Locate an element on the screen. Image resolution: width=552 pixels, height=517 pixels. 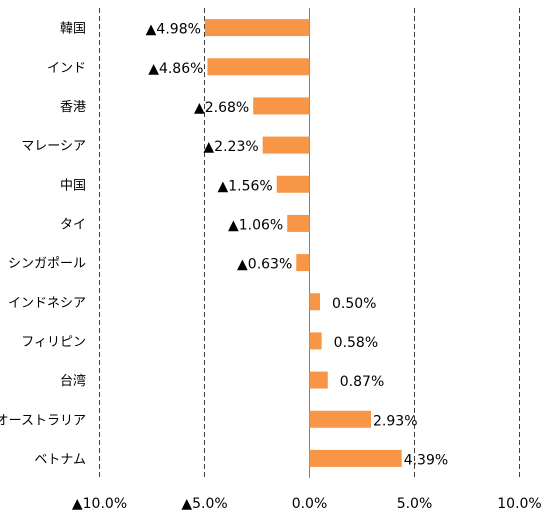
value-label-2: ▲2.68% is located at coordinates (221, 108).